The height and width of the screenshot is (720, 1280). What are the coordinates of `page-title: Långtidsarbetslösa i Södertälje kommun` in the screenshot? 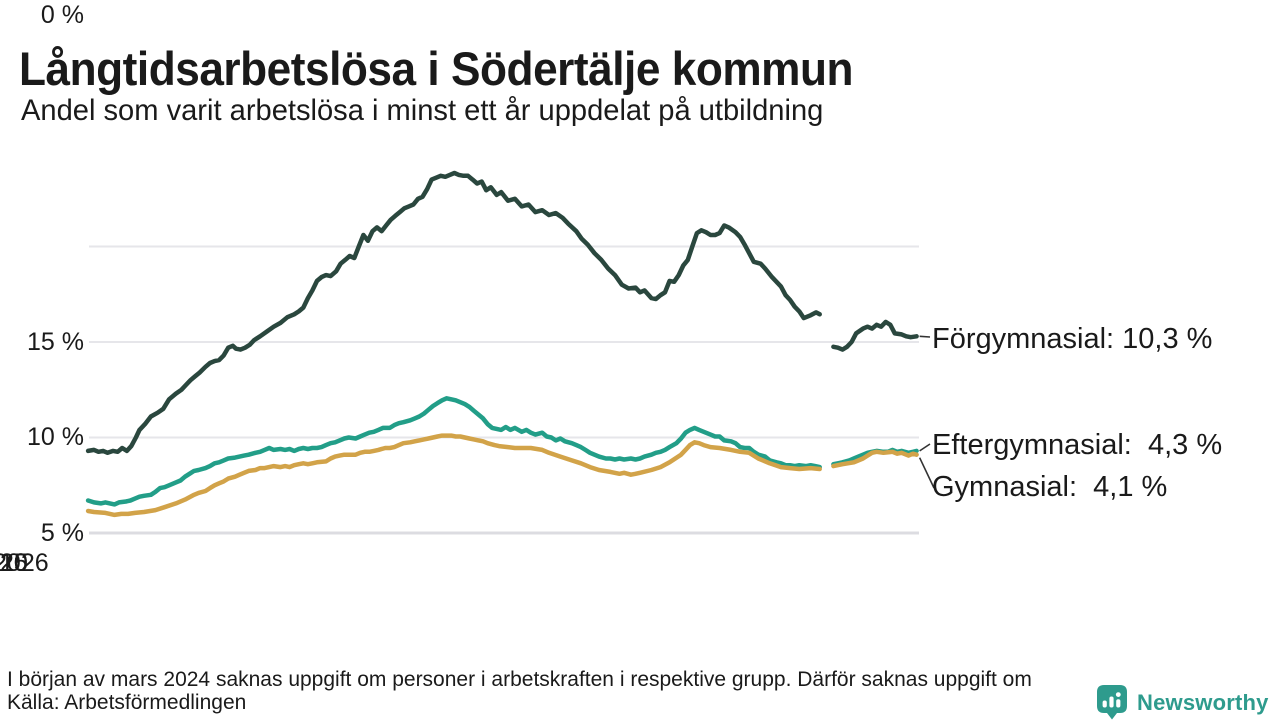 It's located at (436, 69).